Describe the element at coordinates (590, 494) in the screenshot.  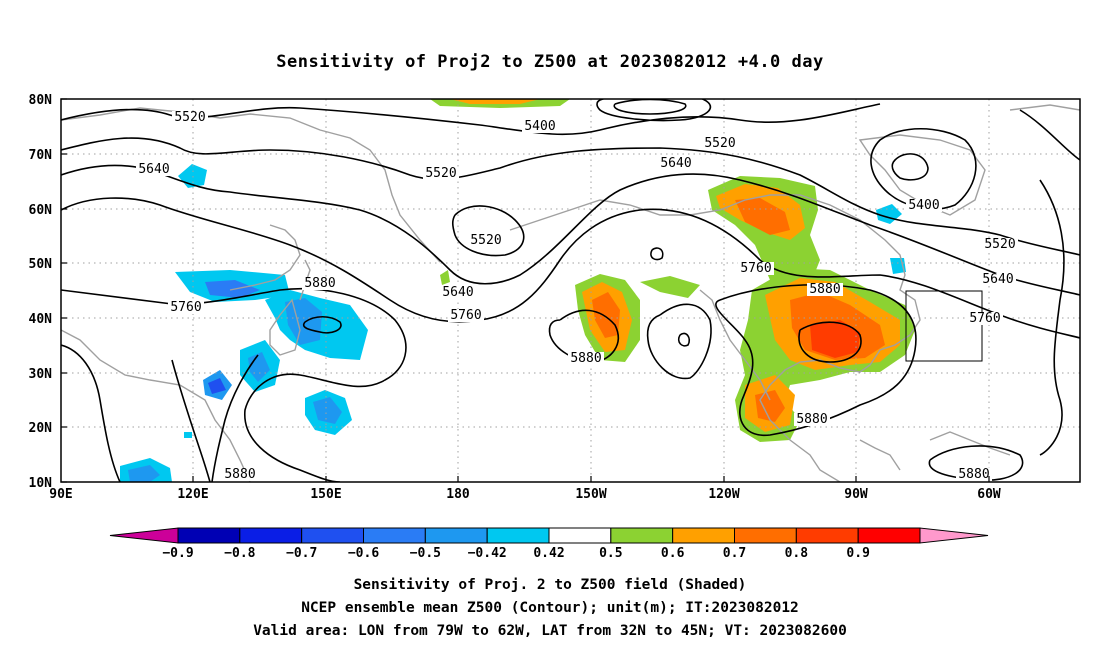
I see `lon-label: 150W` at that location.